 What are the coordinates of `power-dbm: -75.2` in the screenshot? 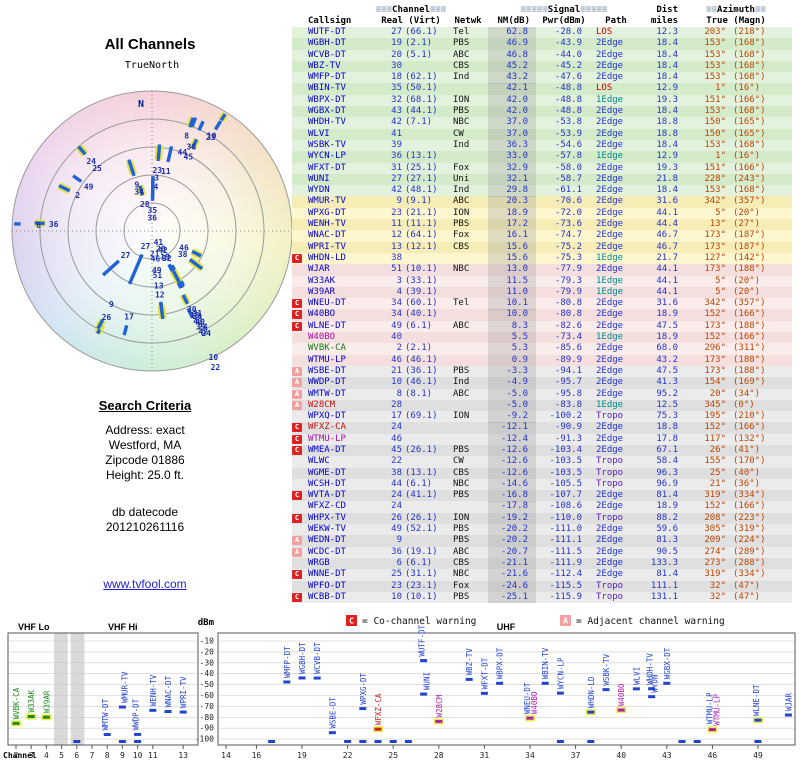 It's located at (568, 246).